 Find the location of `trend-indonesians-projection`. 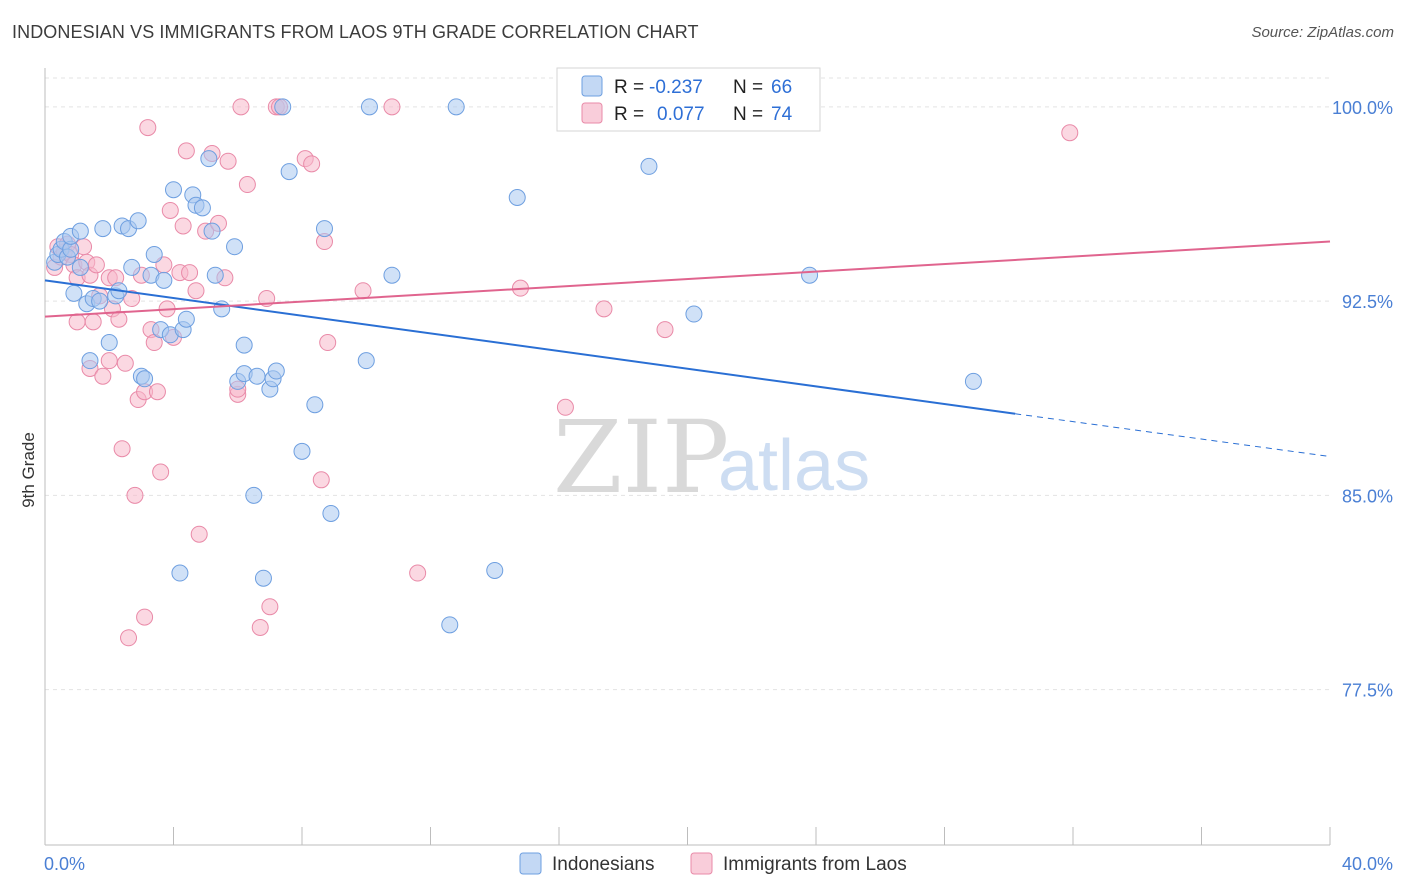

trend-indonesians-projection is located at coordinates (1173, 435).